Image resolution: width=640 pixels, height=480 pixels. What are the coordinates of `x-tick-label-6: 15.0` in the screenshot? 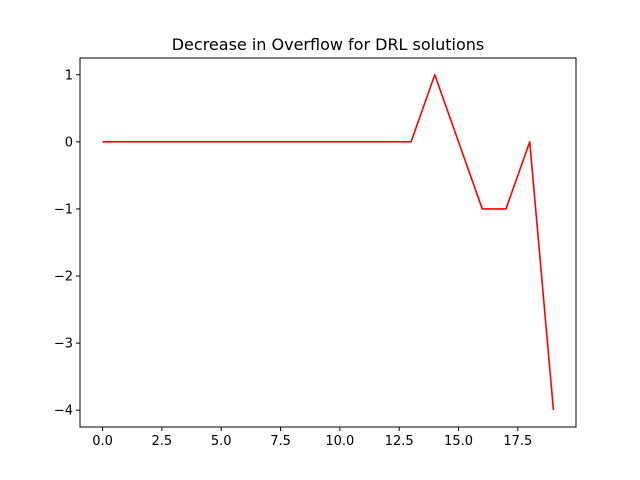 It's located at (458, 441).